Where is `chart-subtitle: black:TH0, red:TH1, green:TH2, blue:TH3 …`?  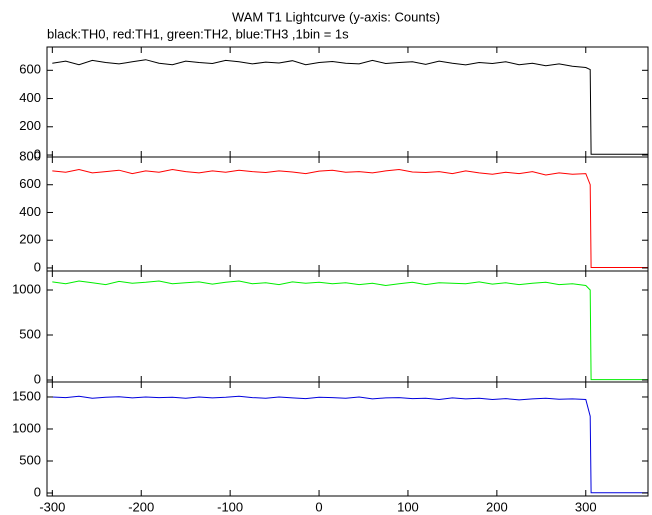
chart-subtitle: black:TH0, red:TH1, green:TH2, blue:TH3 … is located at coordinates (198, 33).